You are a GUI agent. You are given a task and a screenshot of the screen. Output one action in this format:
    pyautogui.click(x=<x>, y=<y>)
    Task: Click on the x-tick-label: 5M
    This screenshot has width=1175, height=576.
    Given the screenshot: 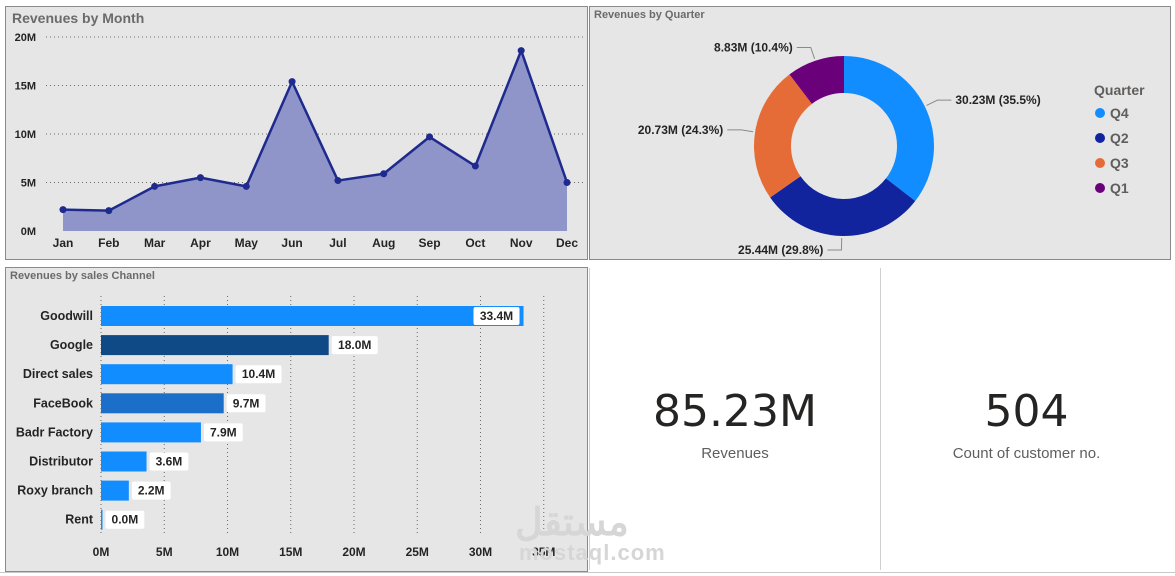 What is the action you would take?
    pyautogui.click(x=164, y=552)
    